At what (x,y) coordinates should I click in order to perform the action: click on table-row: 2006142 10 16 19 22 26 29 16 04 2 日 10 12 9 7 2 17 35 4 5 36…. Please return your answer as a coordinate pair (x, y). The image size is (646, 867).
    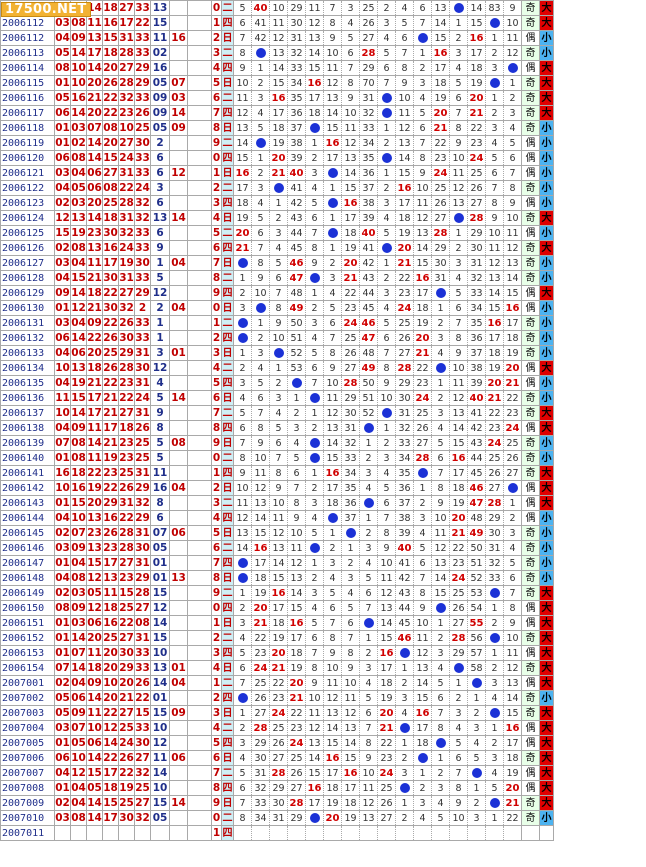
    Looking at the image, I should click on (277, 488).